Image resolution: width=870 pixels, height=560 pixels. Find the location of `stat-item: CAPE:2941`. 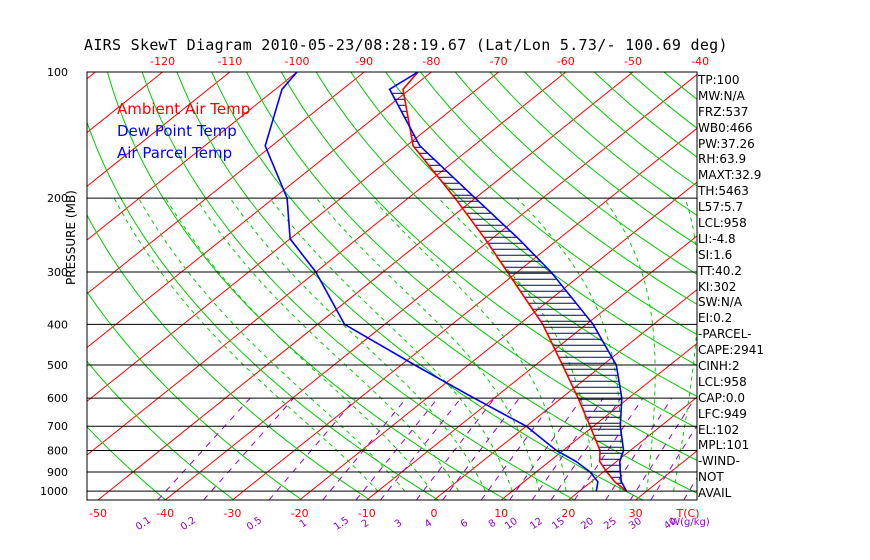

stat-item: CAPE:2941 is located at coordinates (731, 350).